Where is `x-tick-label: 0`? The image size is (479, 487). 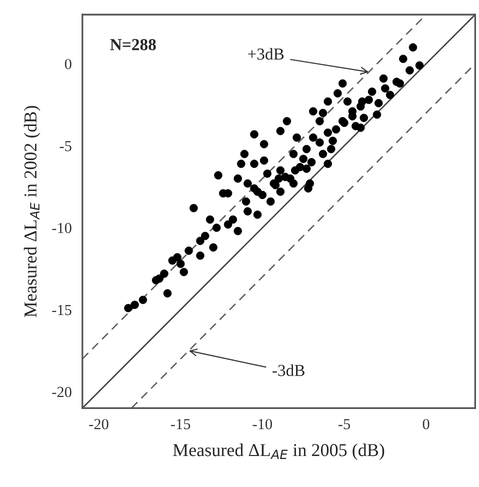
x-tick-label: 0 is located at coordinates (426, 424).